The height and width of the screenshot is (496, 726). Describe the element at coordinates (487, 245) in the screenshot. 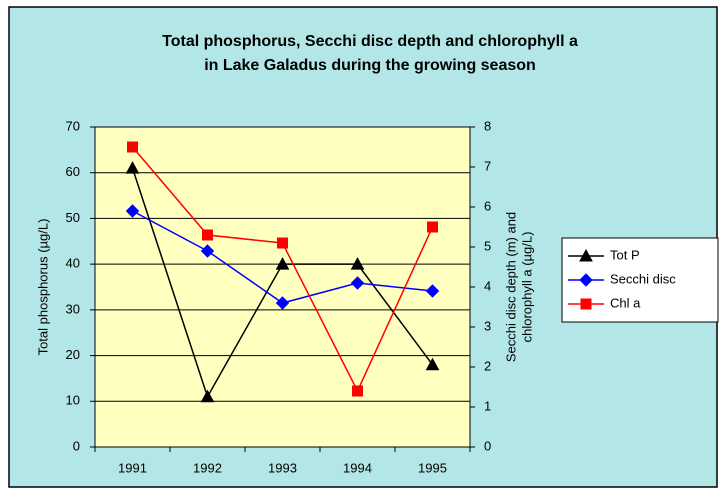

I see `y2-tick-label: 5` at that location.